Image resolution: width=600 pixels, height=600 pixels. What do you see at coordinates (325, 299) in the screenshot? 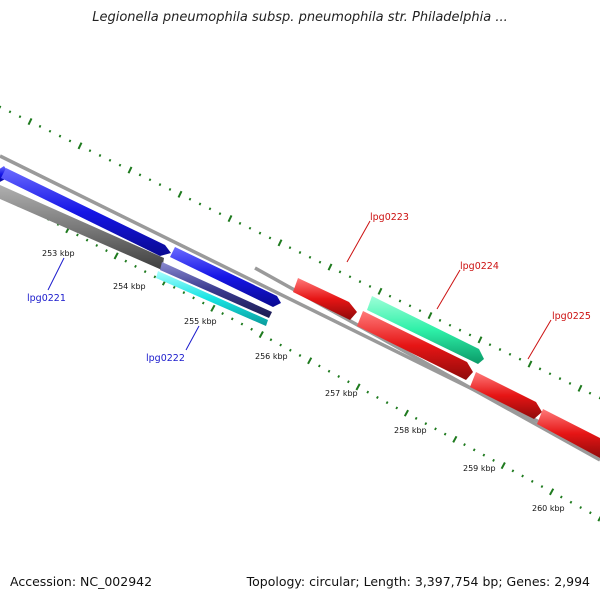
I see `gene-lpg0223-feature` at bounding box center [325, 299].